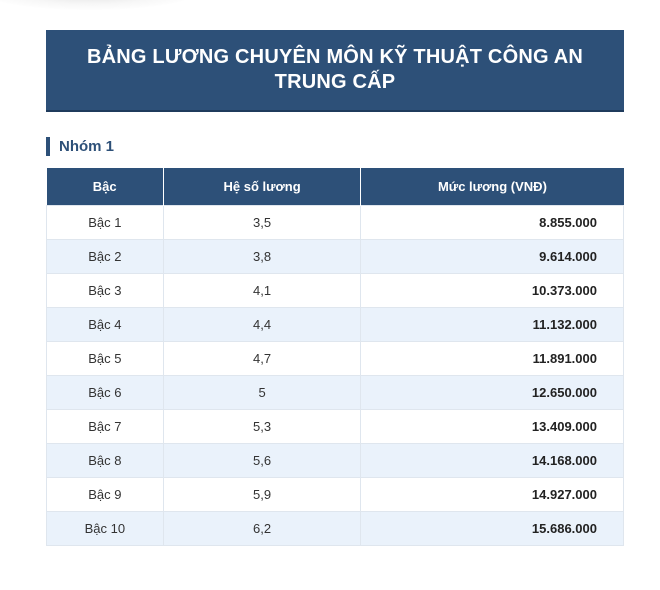  I want to click on table-row: Bậc 3 4,1 10.373.000, so click(335, 290).